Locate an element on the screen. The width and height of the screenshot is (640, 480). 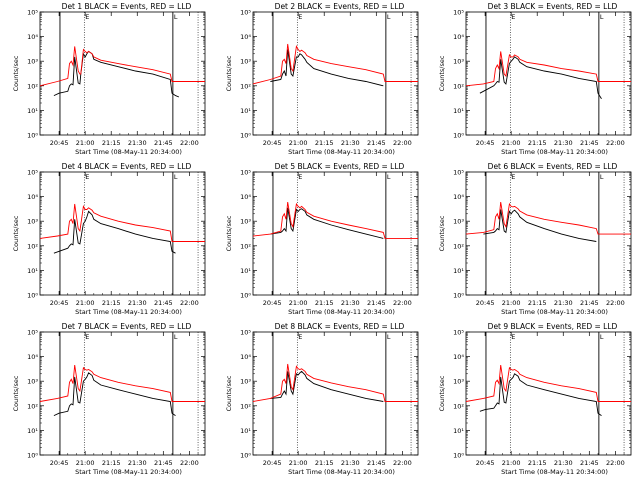
chart-title: Det 3 BLACK = Events, RED = LLD is located at coordinates (553, 6).